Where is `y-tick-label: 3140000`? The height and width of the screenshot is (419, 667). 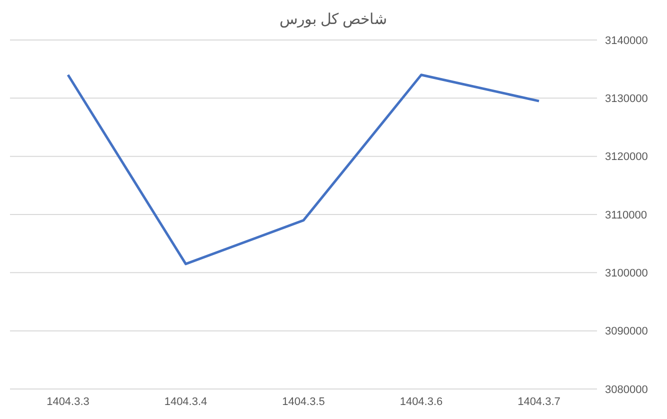
y-tick-label: 3140000 is located at coordinates (626, 40).